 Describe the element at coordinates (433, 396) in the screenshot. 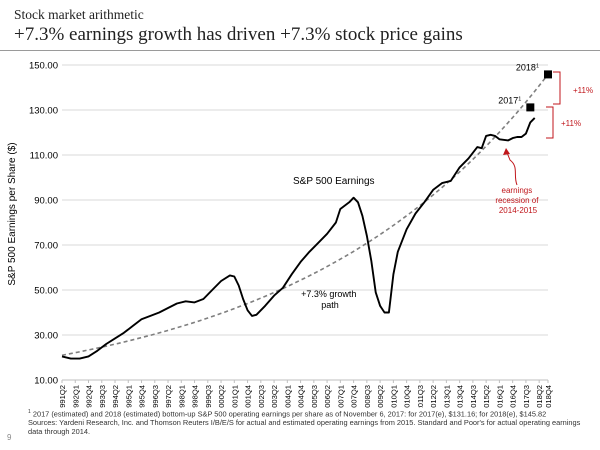

I see `x-tick-label-2012Q2: 2012Q2` at that location.